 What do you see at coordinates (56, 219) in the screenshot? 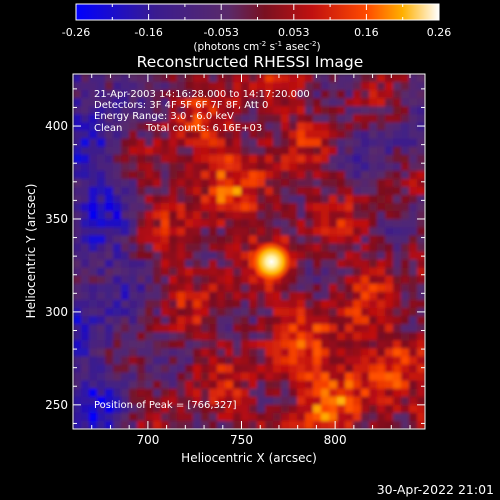
I see `y-tick-label-350: 350` at bounding box center [56, 219].